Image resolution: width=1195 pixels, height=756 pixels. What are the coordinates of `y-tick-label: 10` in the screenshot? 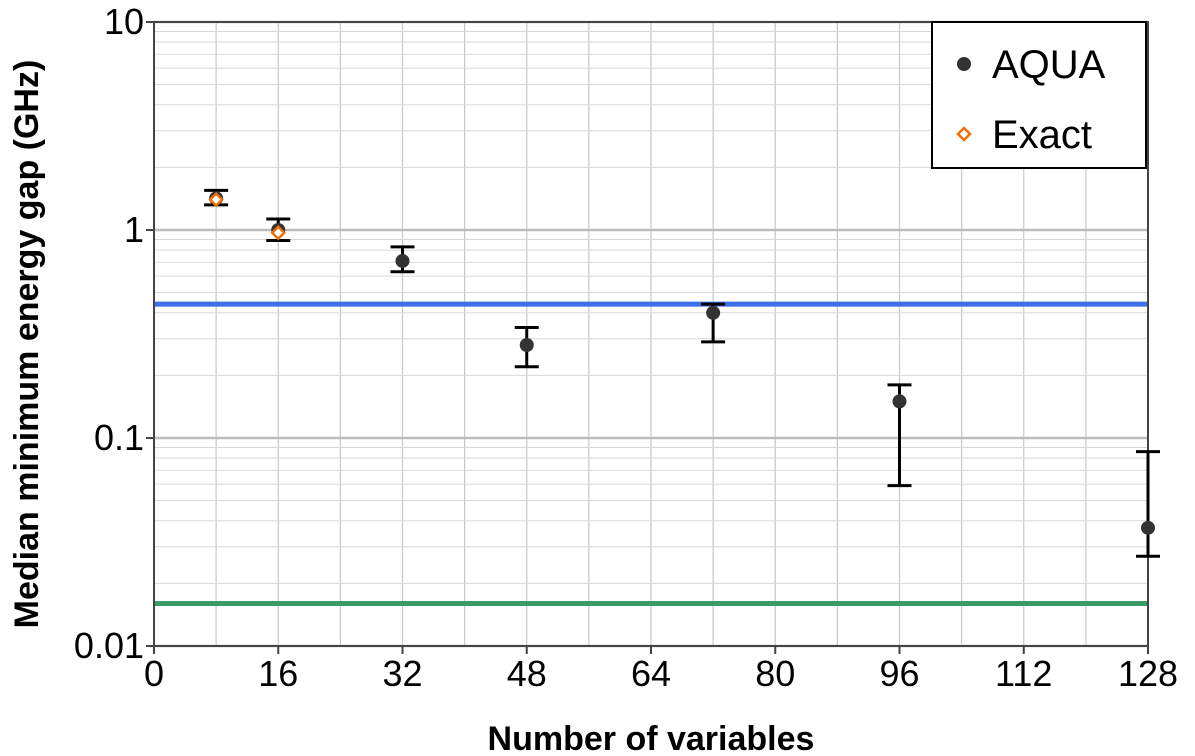 It's located at (124, 21).